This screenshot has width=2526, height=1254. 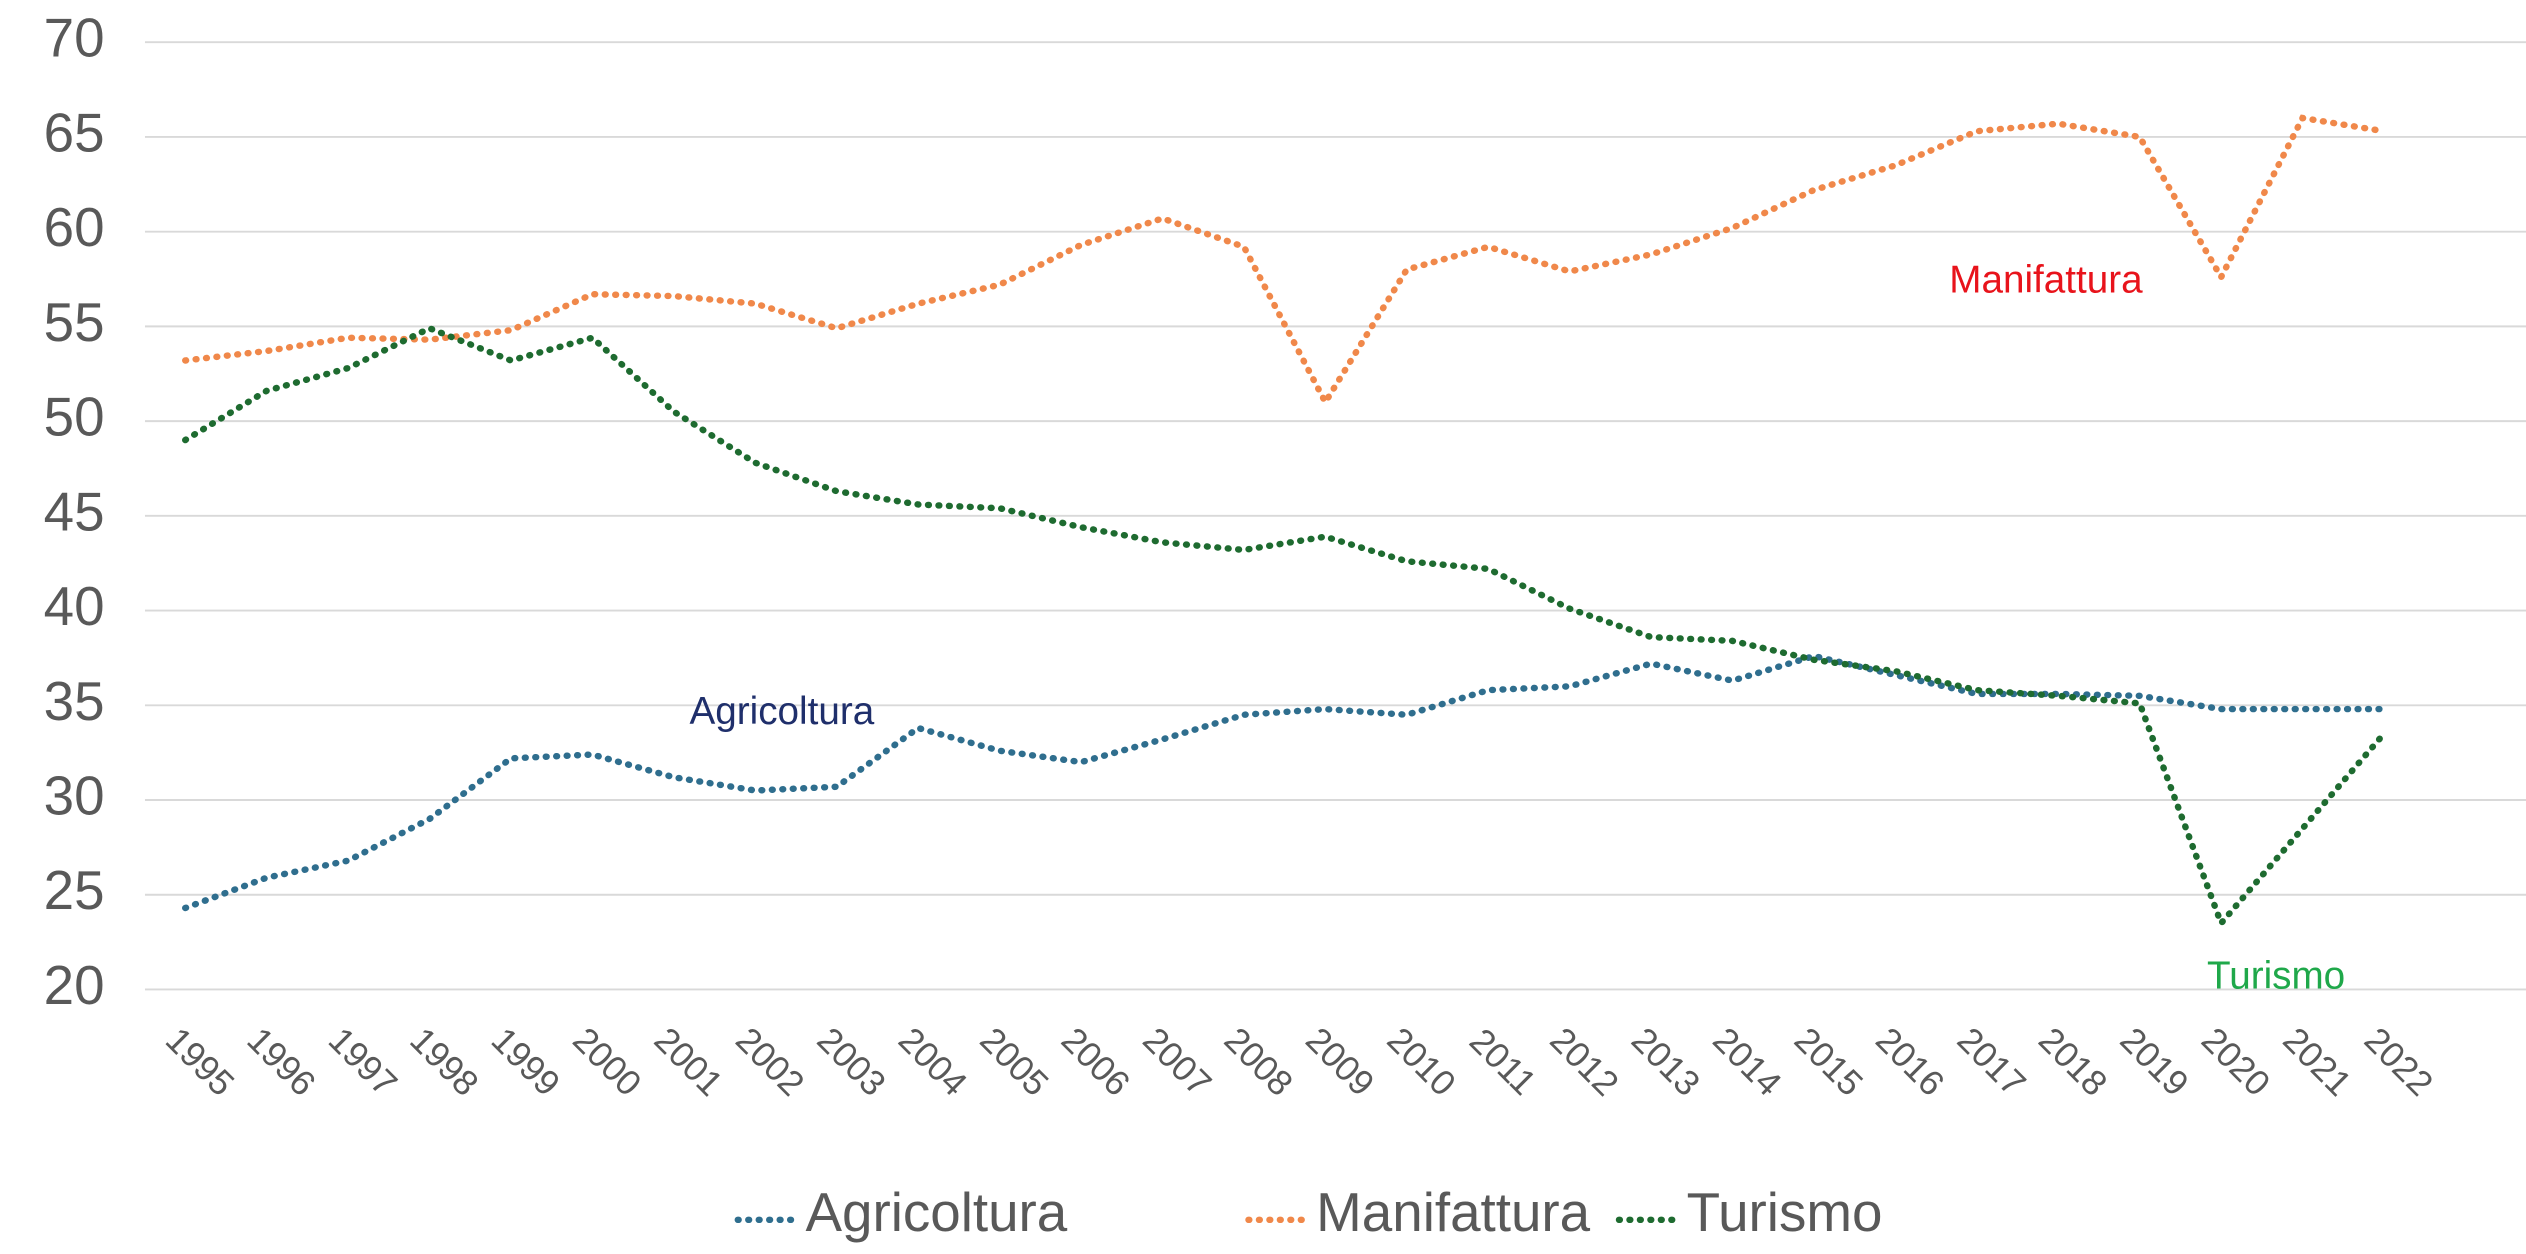 I want to click on x-tick-label: 2015, so click(x=1829, y=1062).